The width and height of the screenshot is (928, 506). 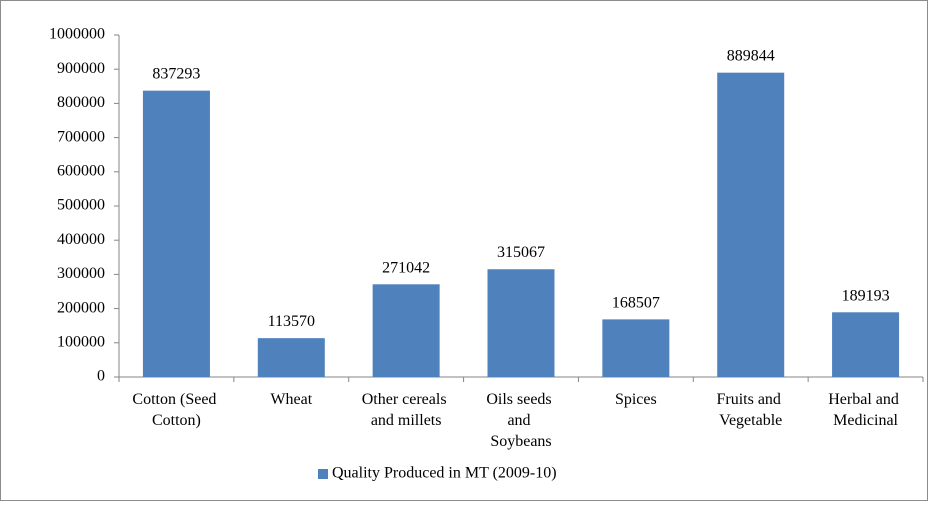 What do you see at coordinates (406, 267) in the screenshot?
I see `data-label: 271042` at bounding box center [406, 267].